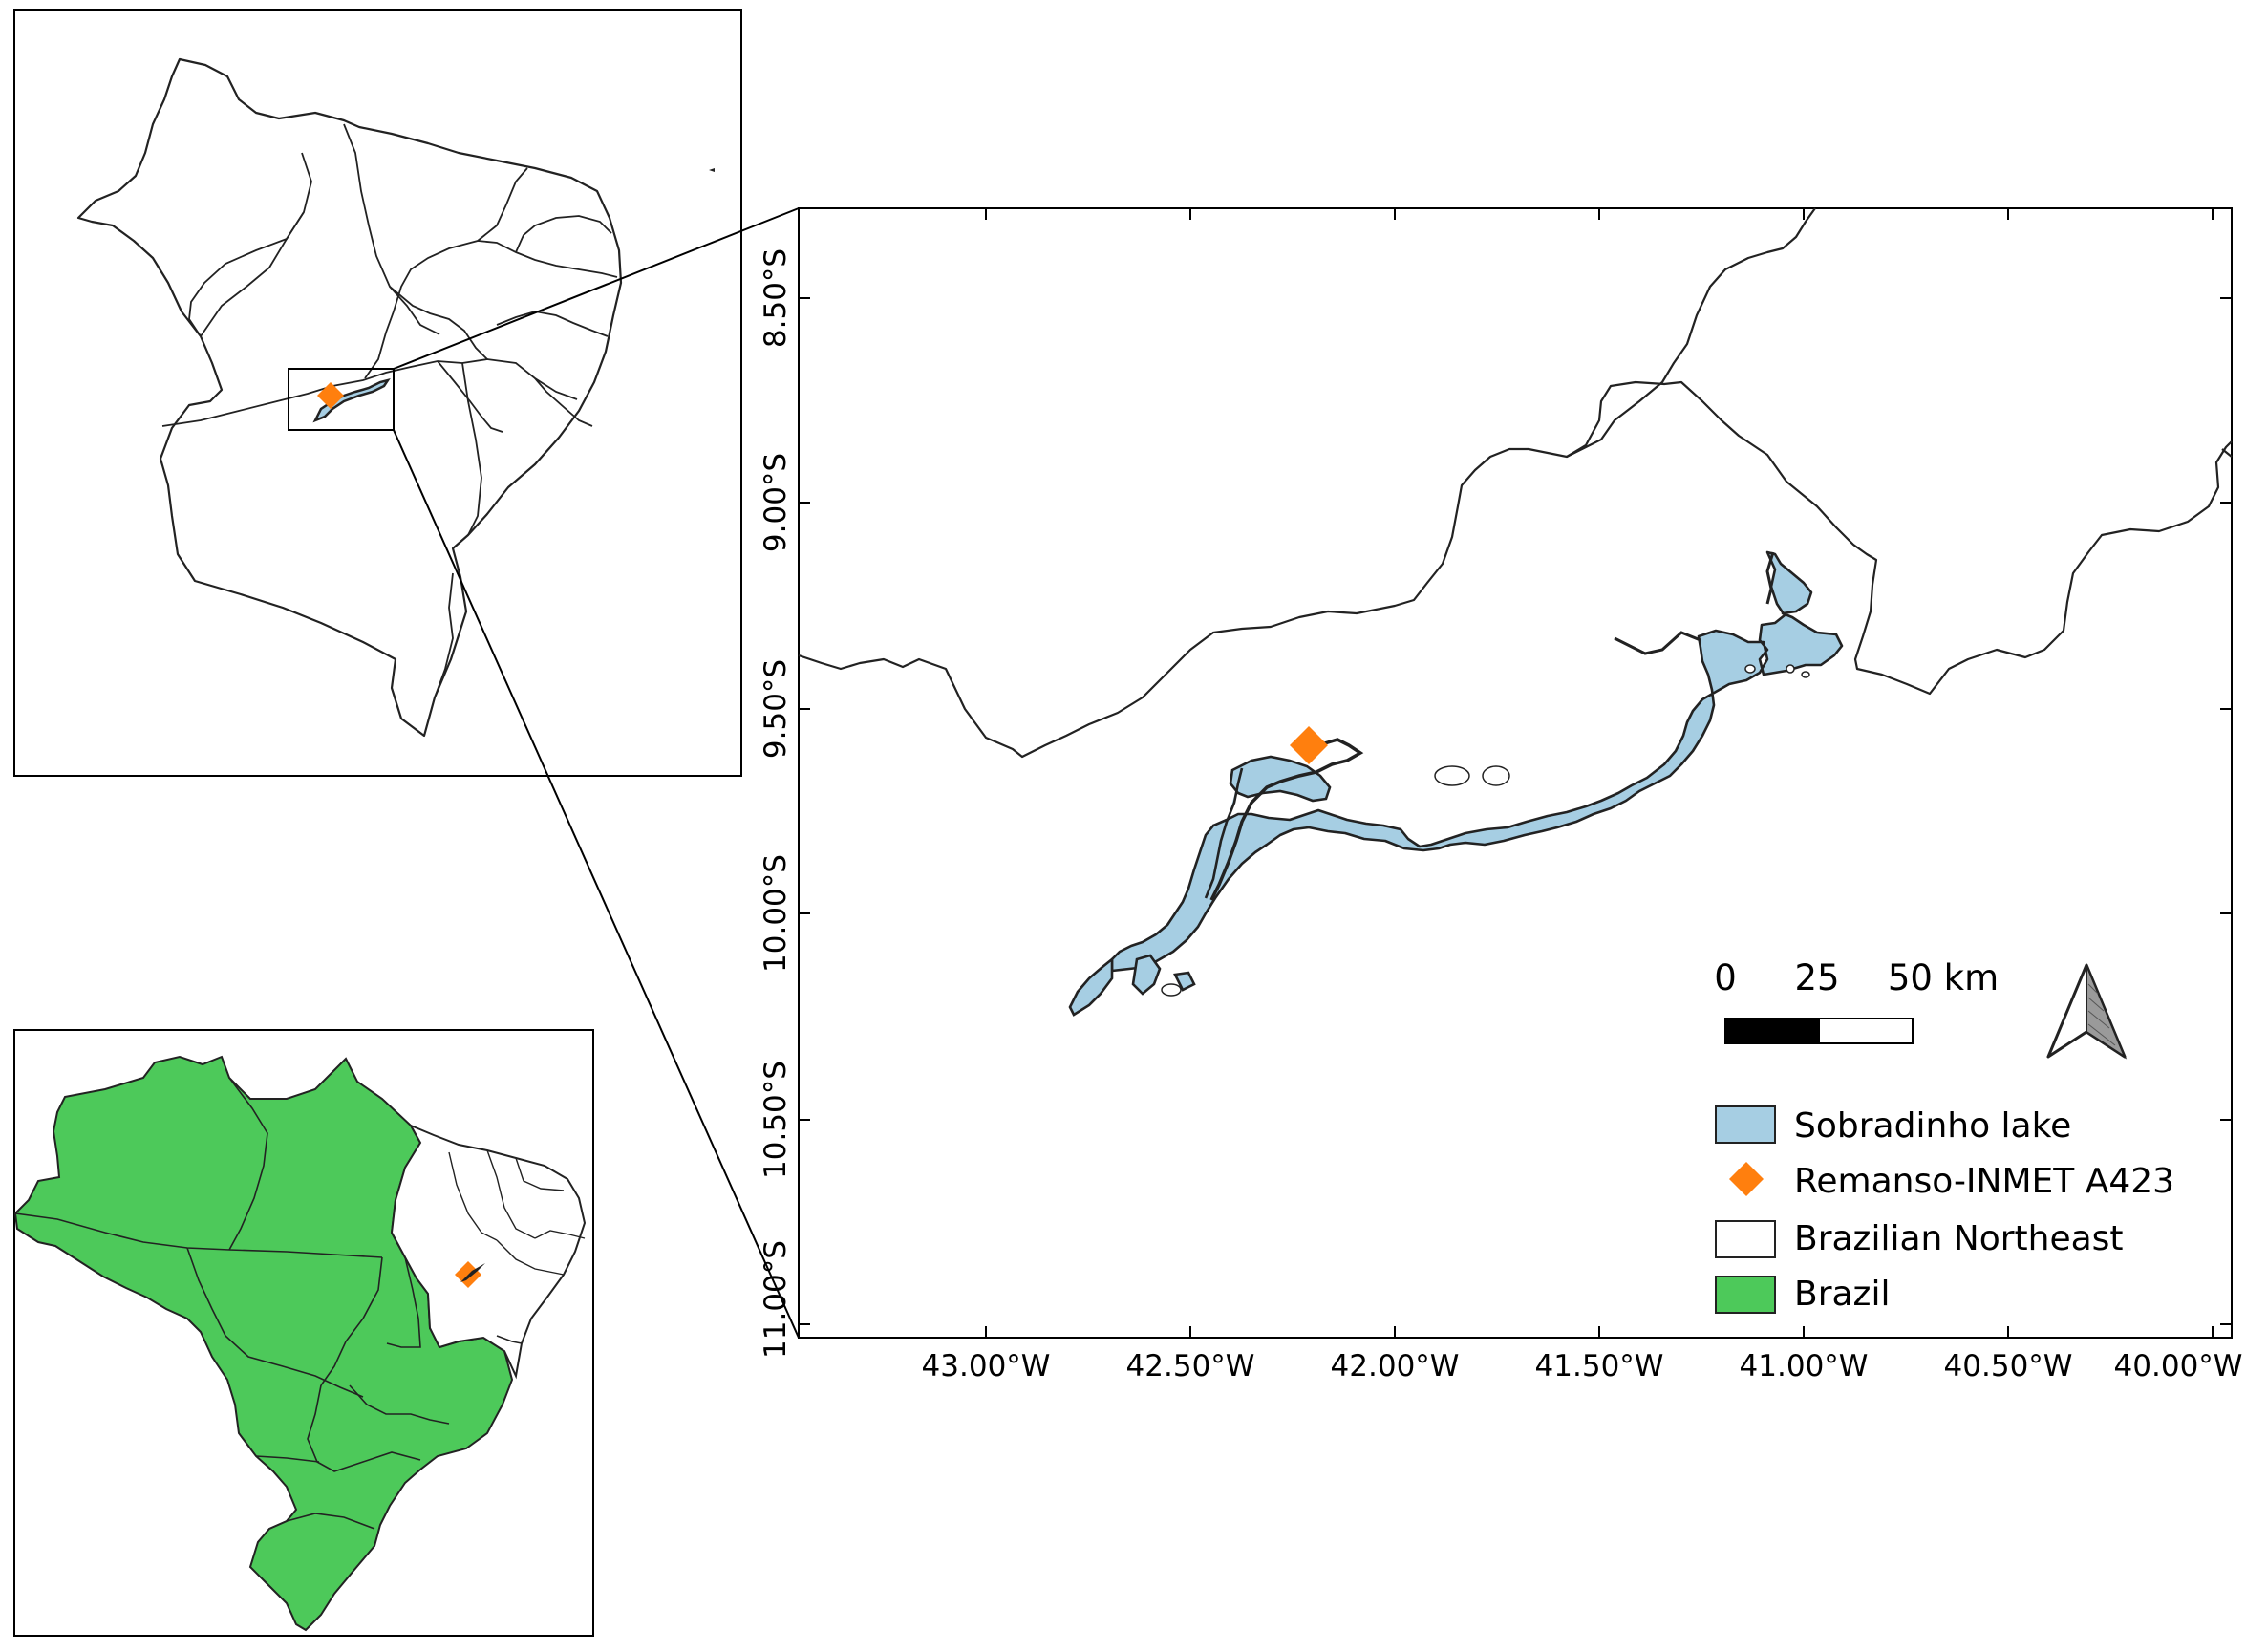  Describe the element at coordinates (1309, 745) in the screenshot. I see `station-marker-main` at that location.